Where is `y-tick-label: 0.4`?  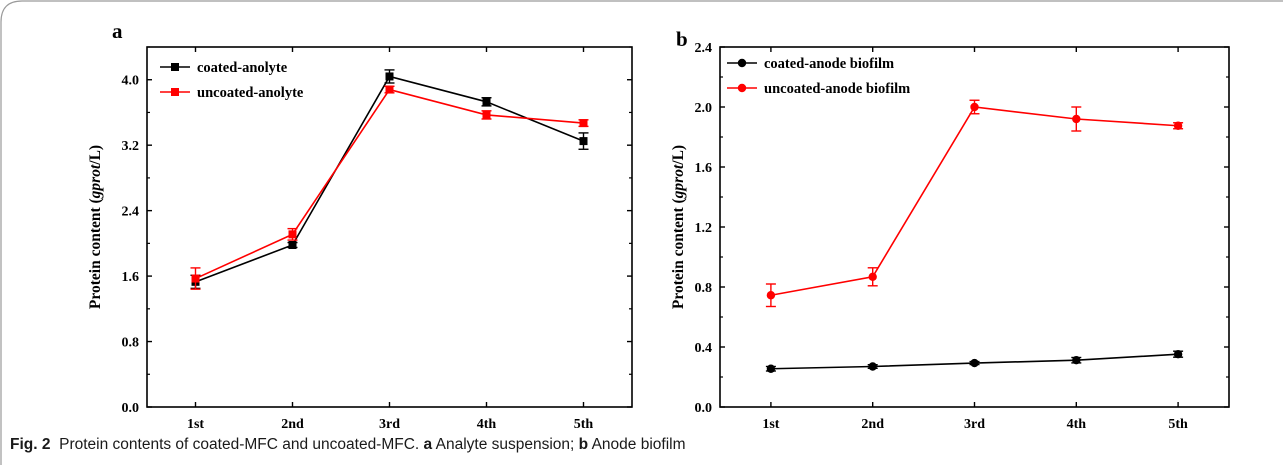
y-tick-label: 0.4 is located at coordinates (704, 348).